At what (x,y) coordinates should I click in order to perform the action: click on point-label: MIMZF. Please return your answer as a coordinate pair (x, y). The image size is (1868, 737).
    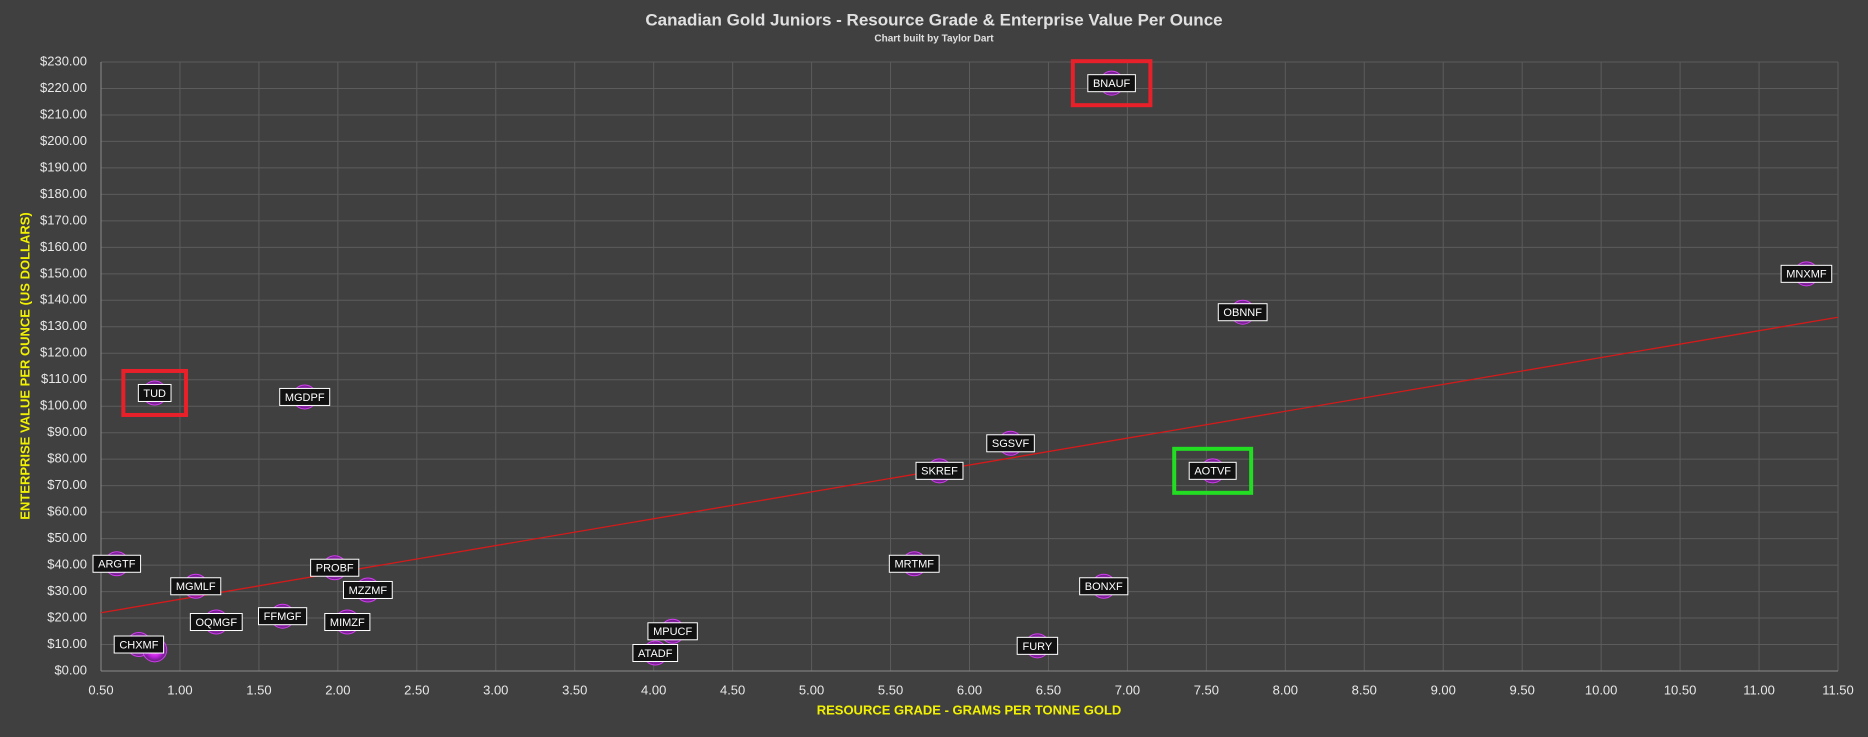
    Looking at the image, I should click on (347, 623).